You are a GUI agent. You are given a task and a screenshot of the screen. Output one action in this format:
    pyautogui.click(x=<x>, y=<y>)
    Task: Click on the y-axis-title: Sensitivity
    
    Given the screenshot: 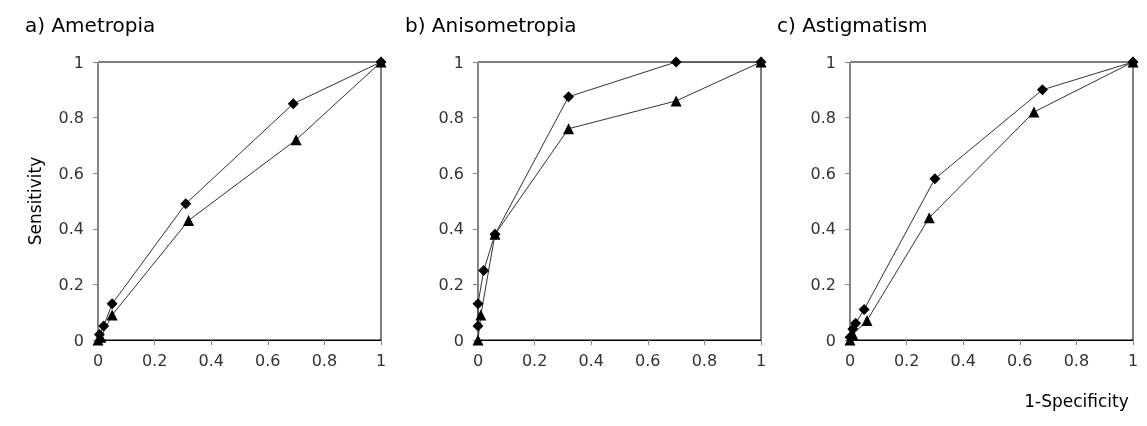 What is the action you would take?
    pyautogui.click(x=34, y=201)
    